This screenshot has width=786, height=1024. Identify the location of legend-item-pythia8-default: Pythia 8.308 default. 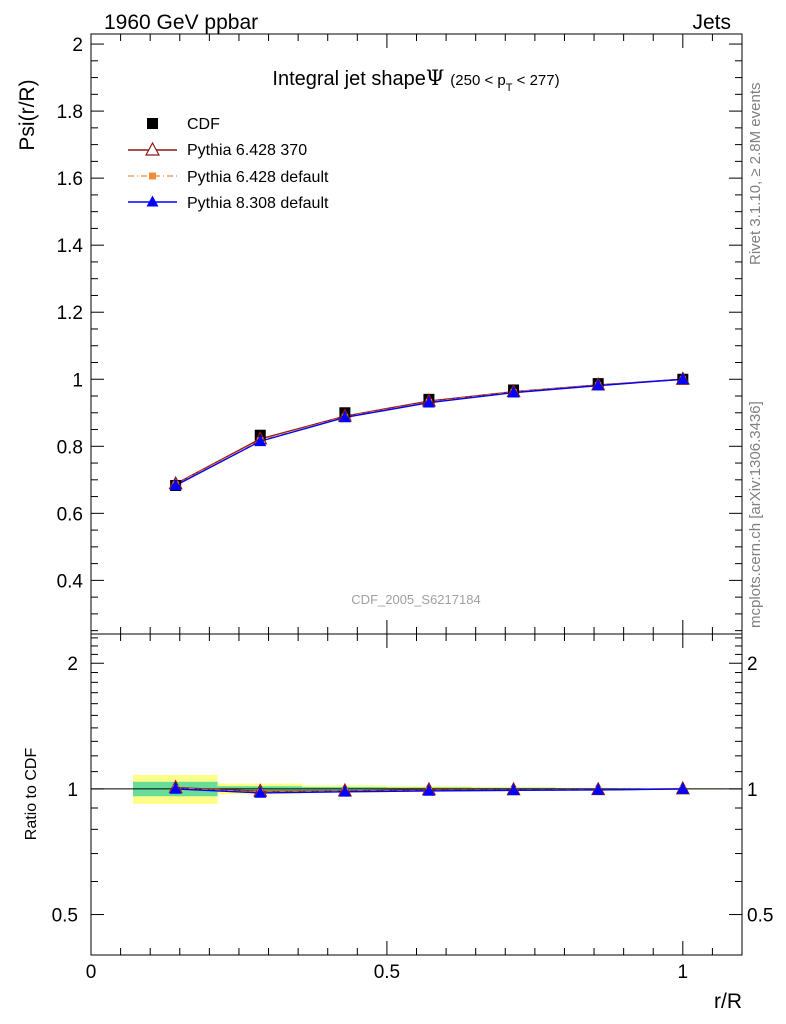
(228, 203).